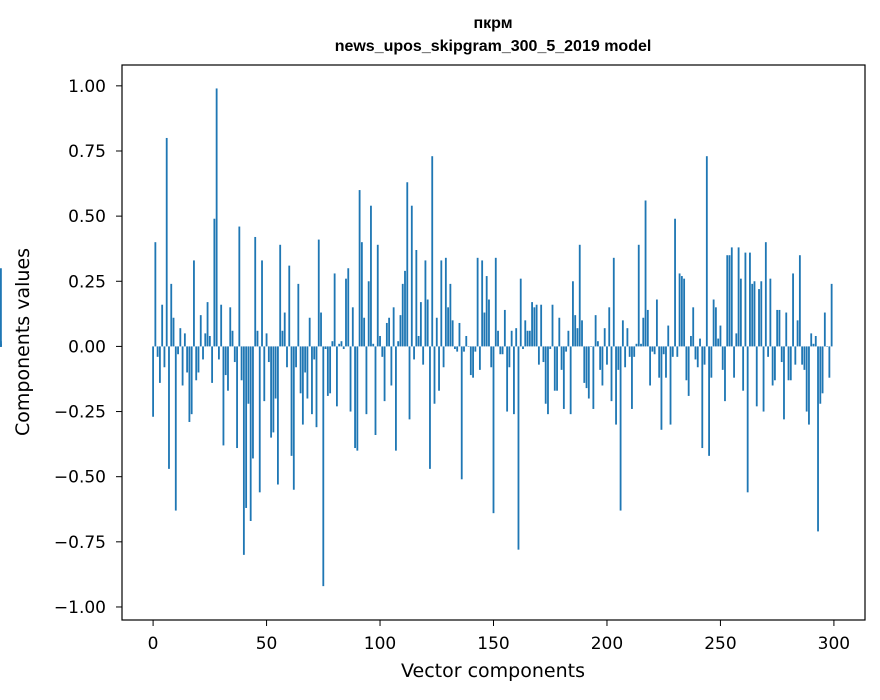 The height and width of the screenshot is (700, 880). Describe the element at coordinates (87, 87) in the screenshot. I see `y-tick-label-0: 1.00` at that location.